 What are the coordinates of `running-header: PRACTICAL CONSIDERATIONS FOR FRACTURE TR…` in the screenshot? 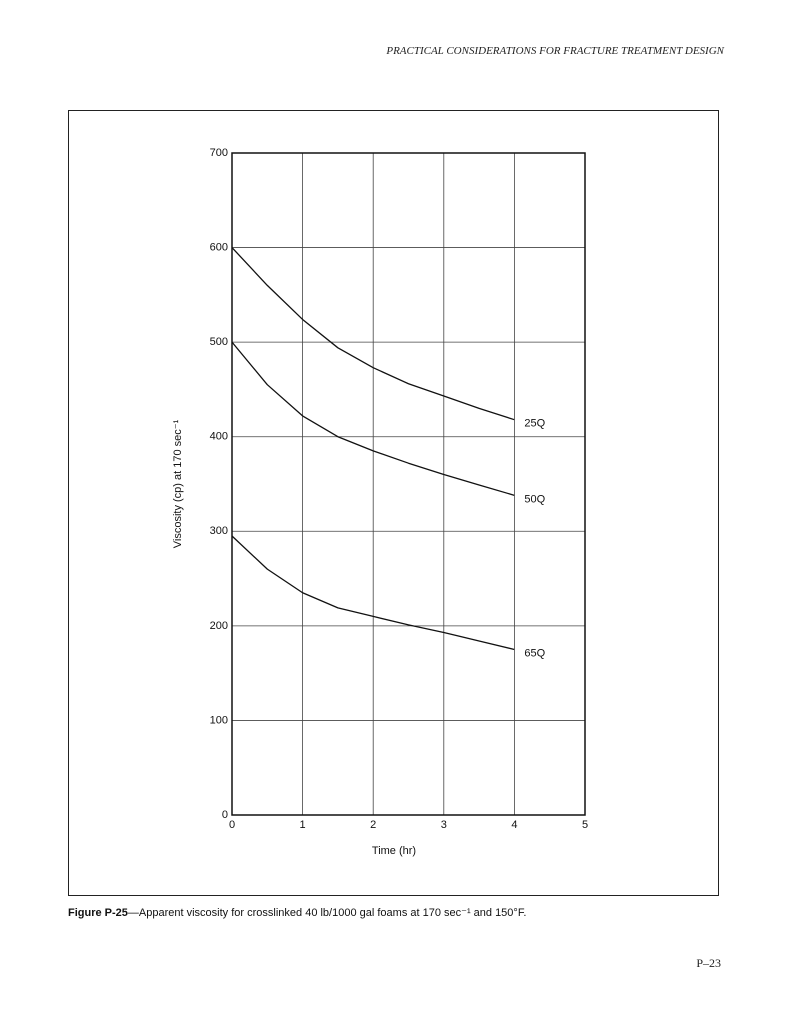 It's located at (555, 51).